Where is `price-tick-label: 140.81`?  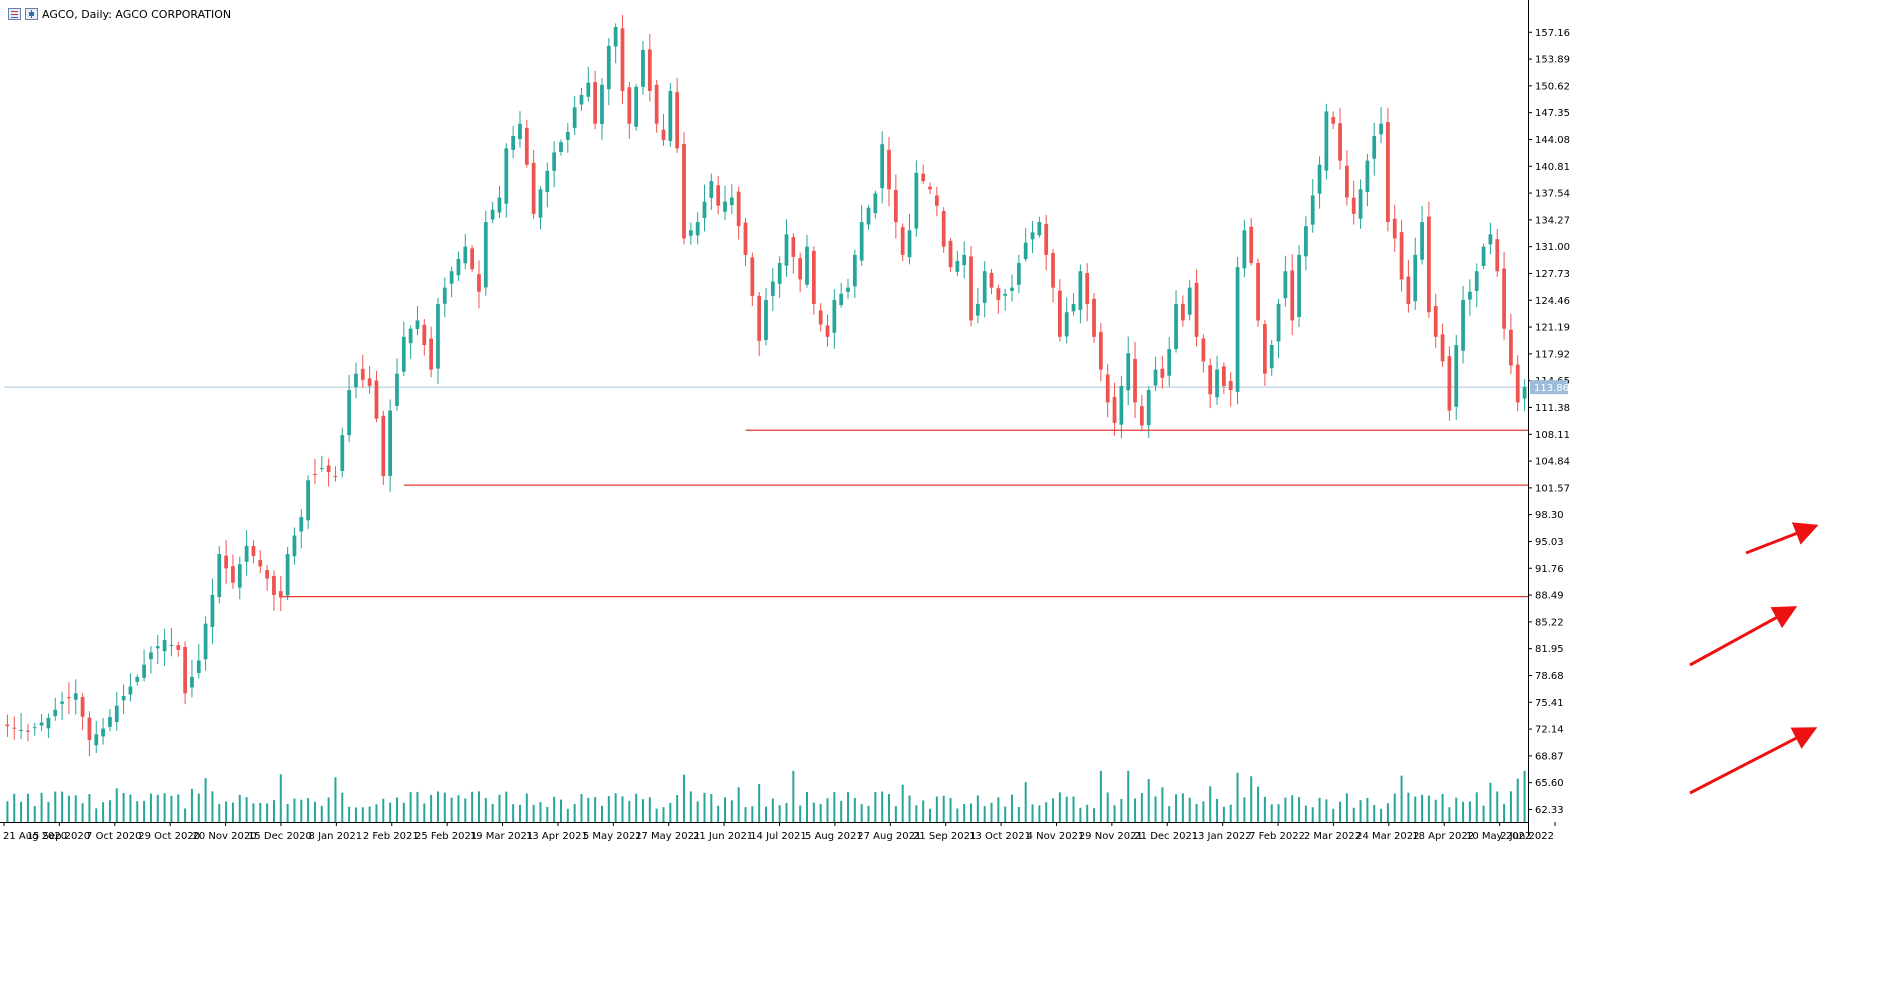 price-tick-label: 140.81 is located at coordinates (1552, 167).